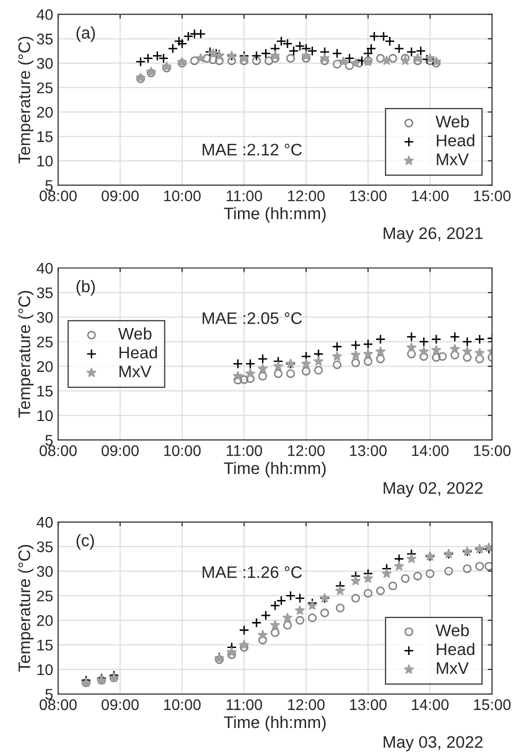 The image size is (524, 756). Describe the element at coordinates (85, 542) in the screenshot. I see `annotation: (c)` at that location.